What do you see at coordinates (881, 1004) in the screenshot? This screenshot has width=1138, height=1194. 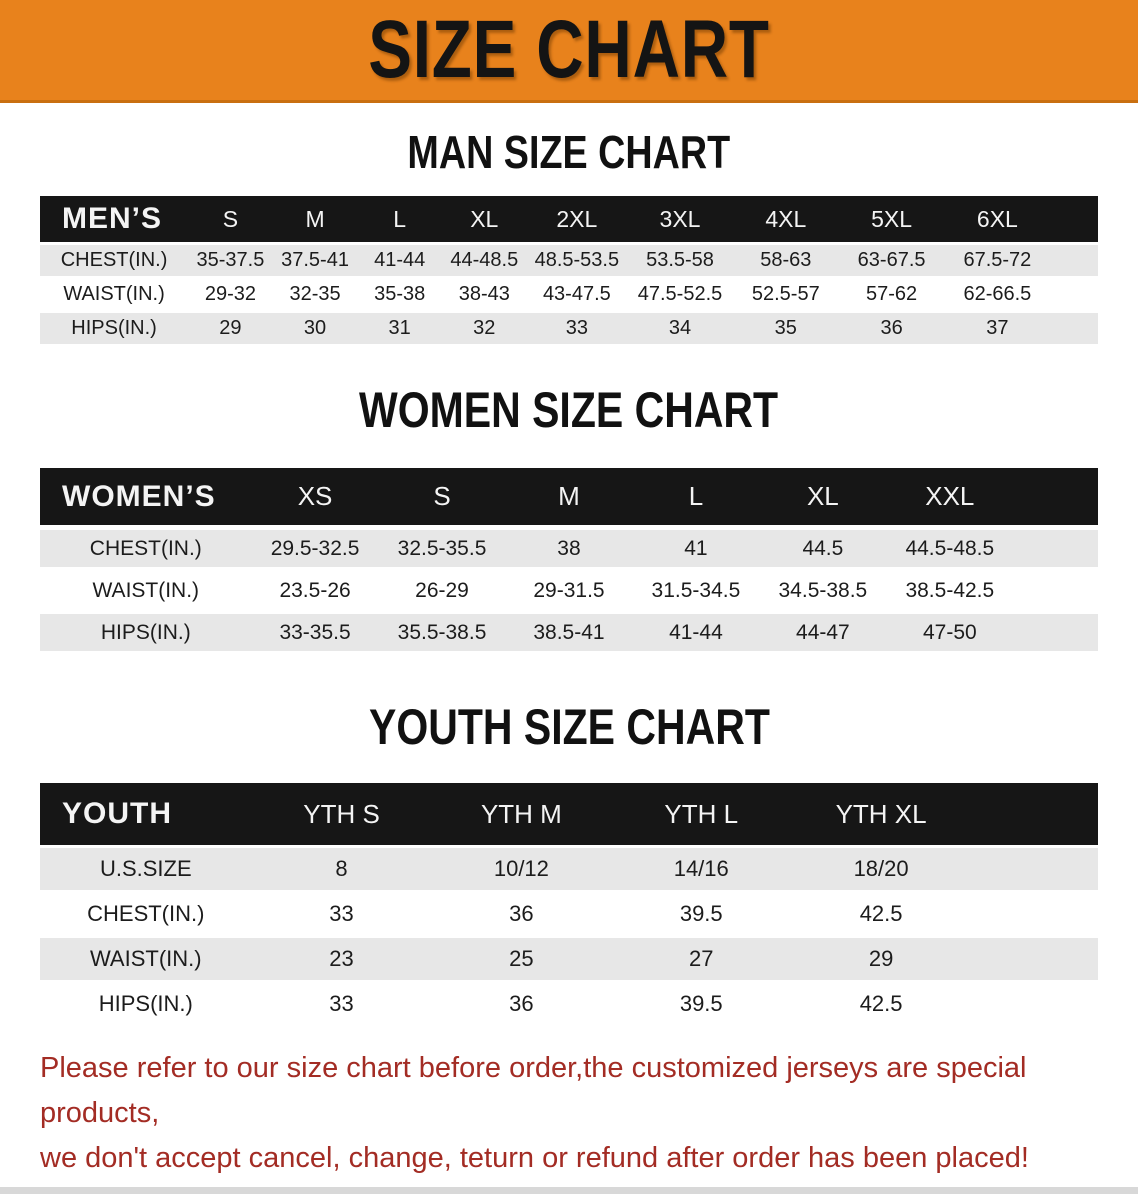 I see `size-value-cell: 42.5` at bounding box center [881, 1004].